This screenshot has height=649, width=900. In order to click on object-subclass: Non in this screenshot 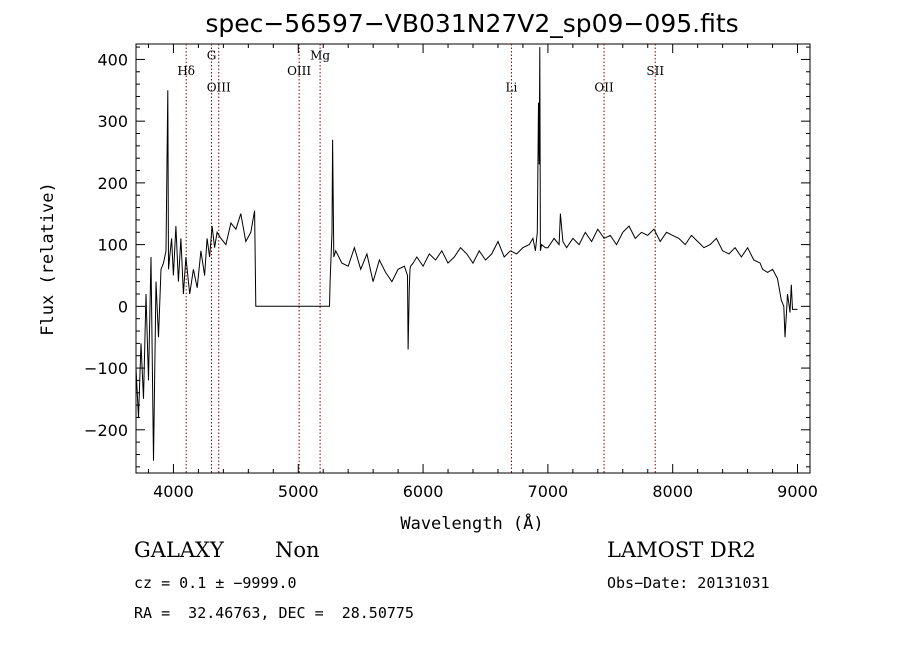, I will do `click(297, 550)`.